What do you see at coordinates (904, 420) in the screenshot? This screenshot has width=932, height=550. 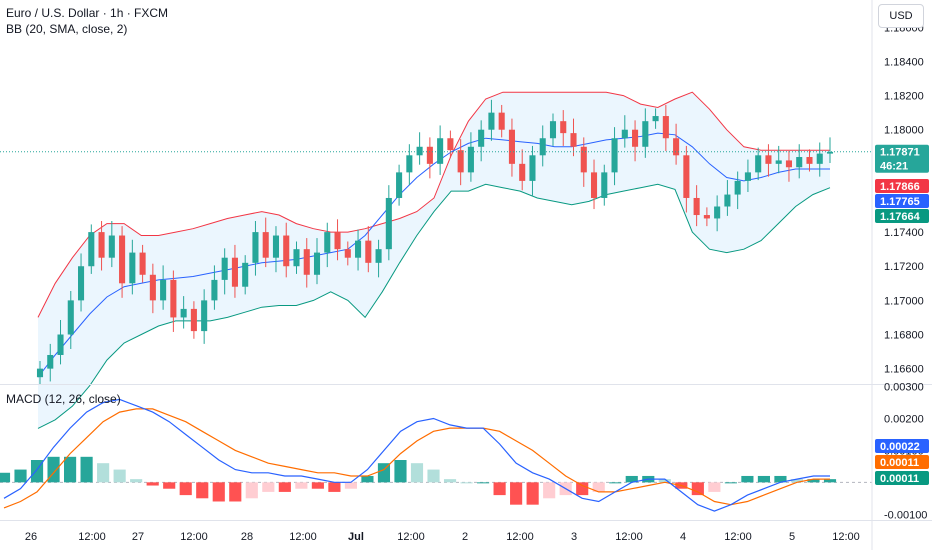 I see `macd-tick-label: 0.00200` at bounding box center [904, 420].